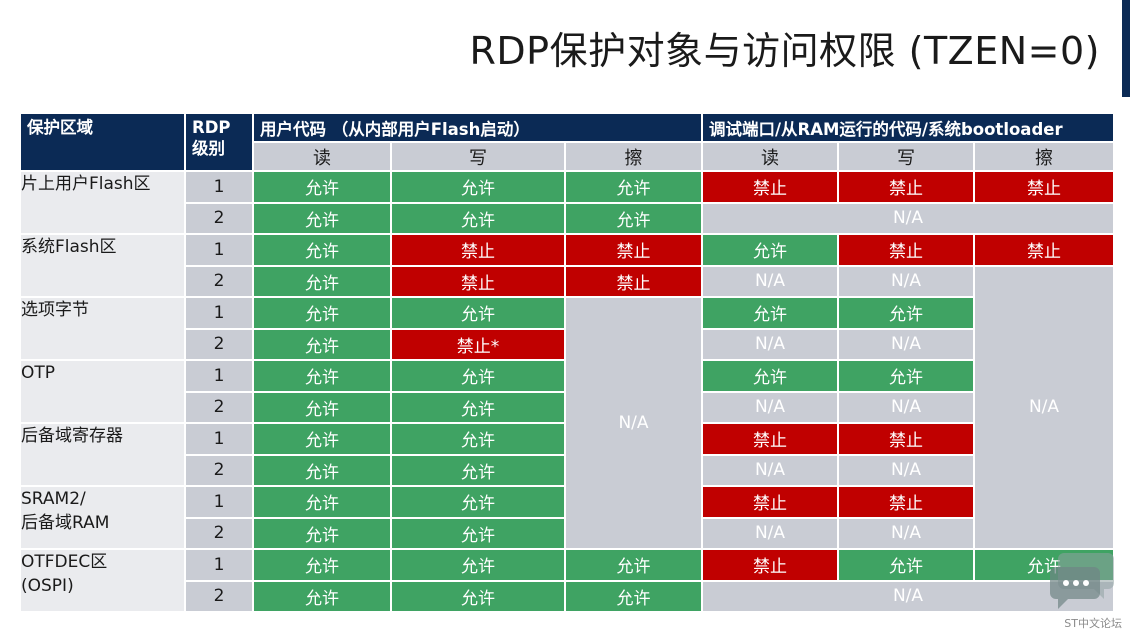 Image resolution: width=1130 pixels, height=633 pixels. I want to click on table-row: SRAM2/后备域RAM 1 允许 允许 禁止 禁止, so click(566, 517).